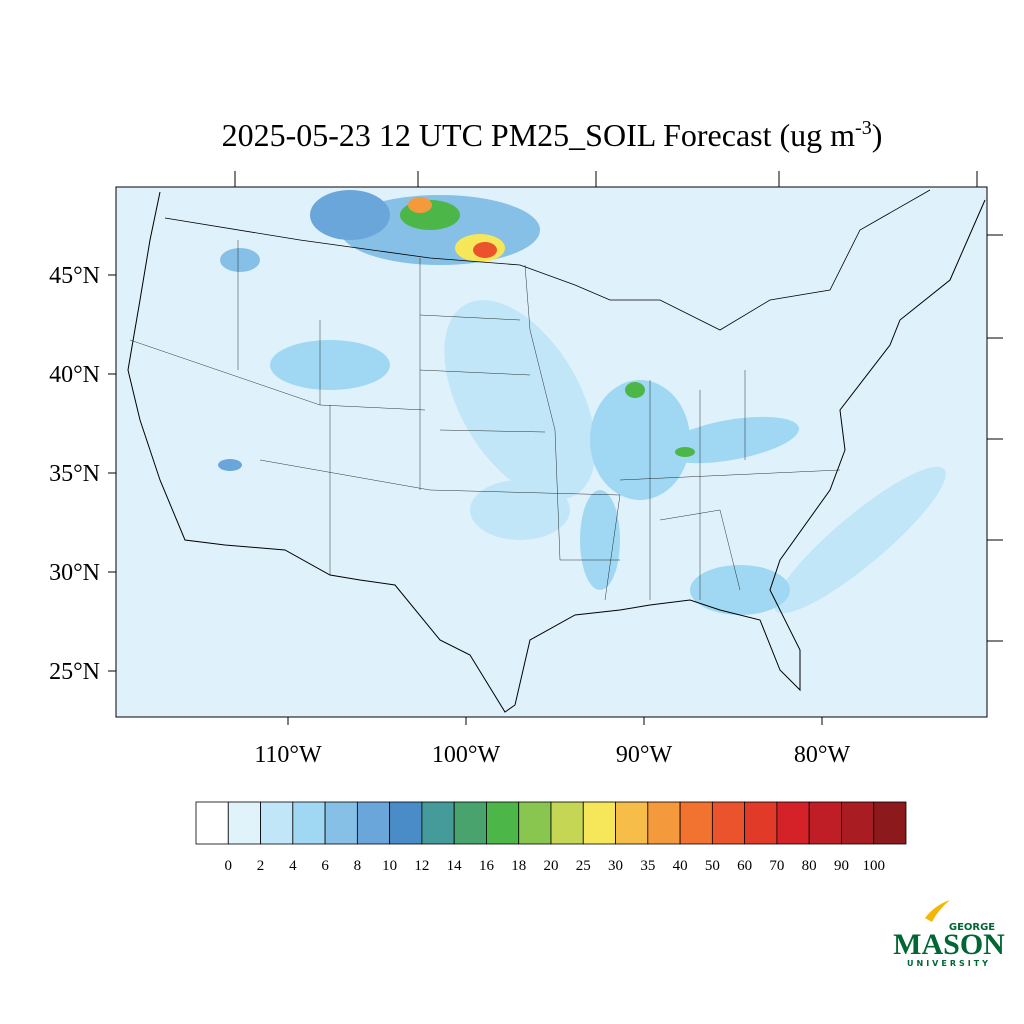 The width and height of the screenshot is (1024, 1024). Describe the element at coordinates (644, 755) in the screenshot. I see `lon-label: 90°W` at that location.